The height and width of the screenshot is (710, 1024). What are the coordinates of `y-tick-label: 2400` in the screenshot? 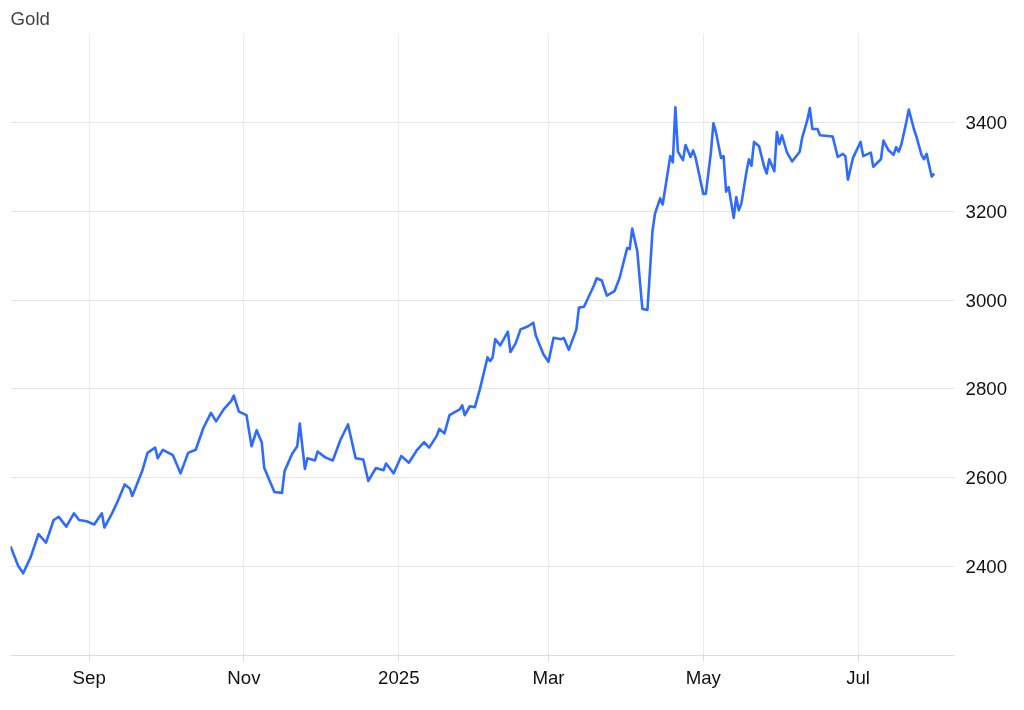 It's located at (986, 567).